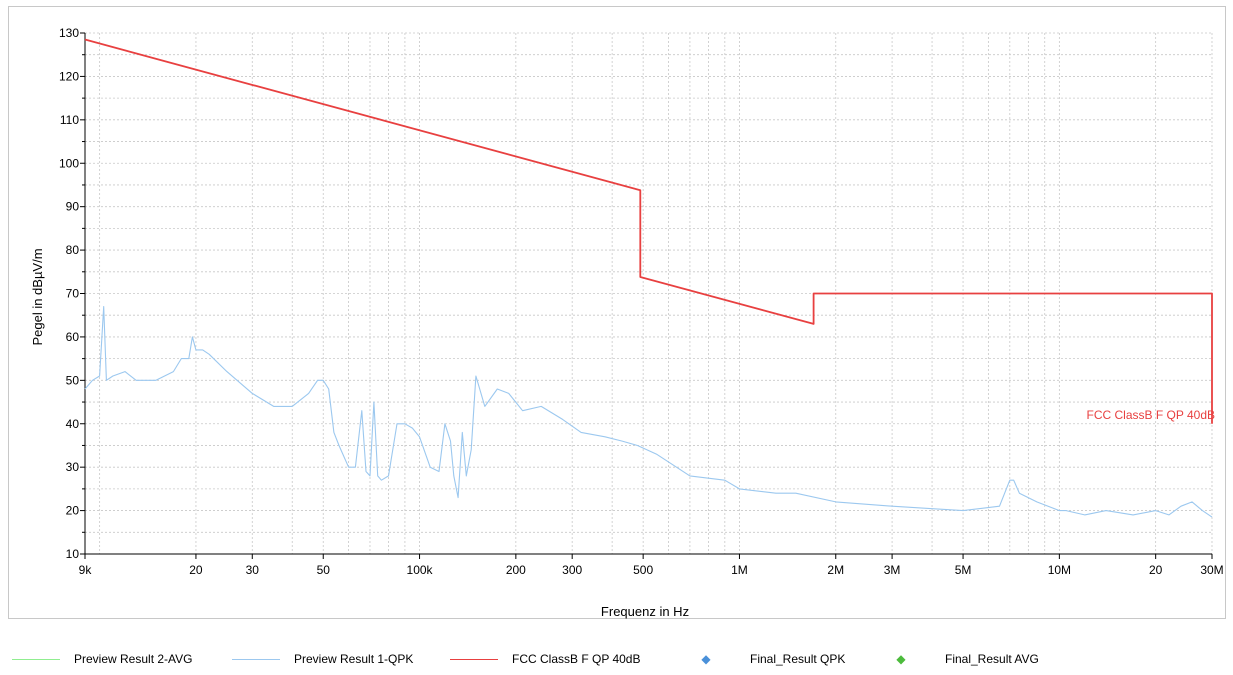 The image size is (1233, 675). I want to click on legend-item-preview-qpk: Preview Result 1-QPK, so click(322, 659).